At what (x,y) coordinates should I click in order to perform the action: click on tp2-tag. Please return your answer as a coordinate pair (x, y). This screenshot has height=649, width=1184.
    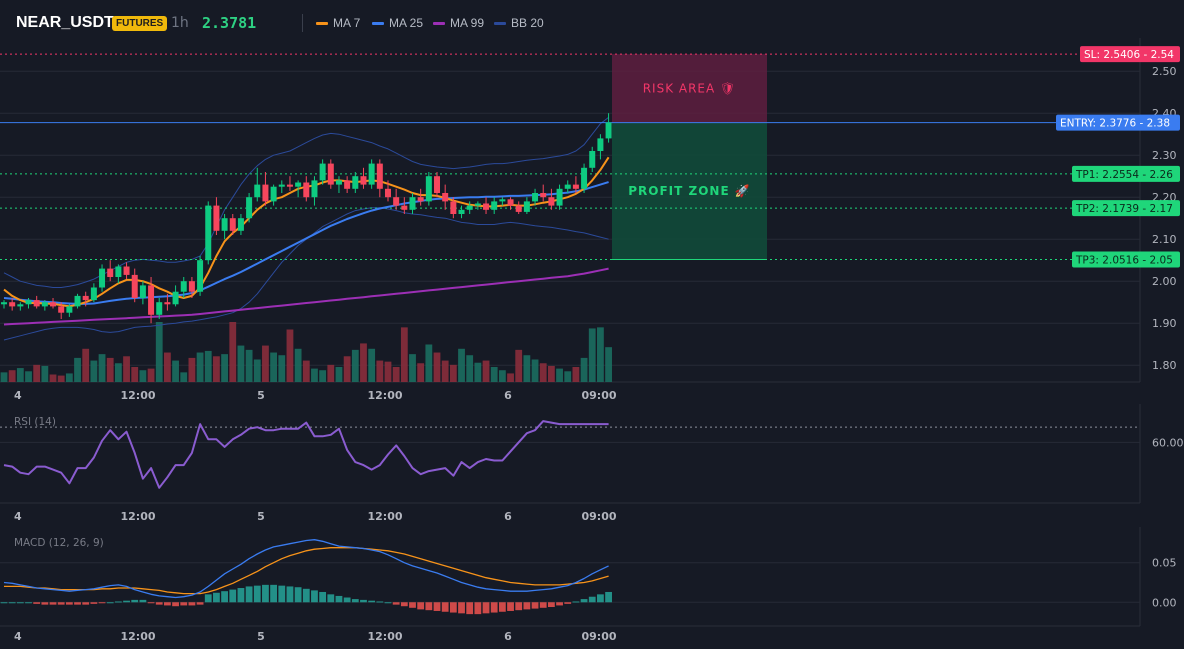
    Looking at the image, I should click on (1126, 208).